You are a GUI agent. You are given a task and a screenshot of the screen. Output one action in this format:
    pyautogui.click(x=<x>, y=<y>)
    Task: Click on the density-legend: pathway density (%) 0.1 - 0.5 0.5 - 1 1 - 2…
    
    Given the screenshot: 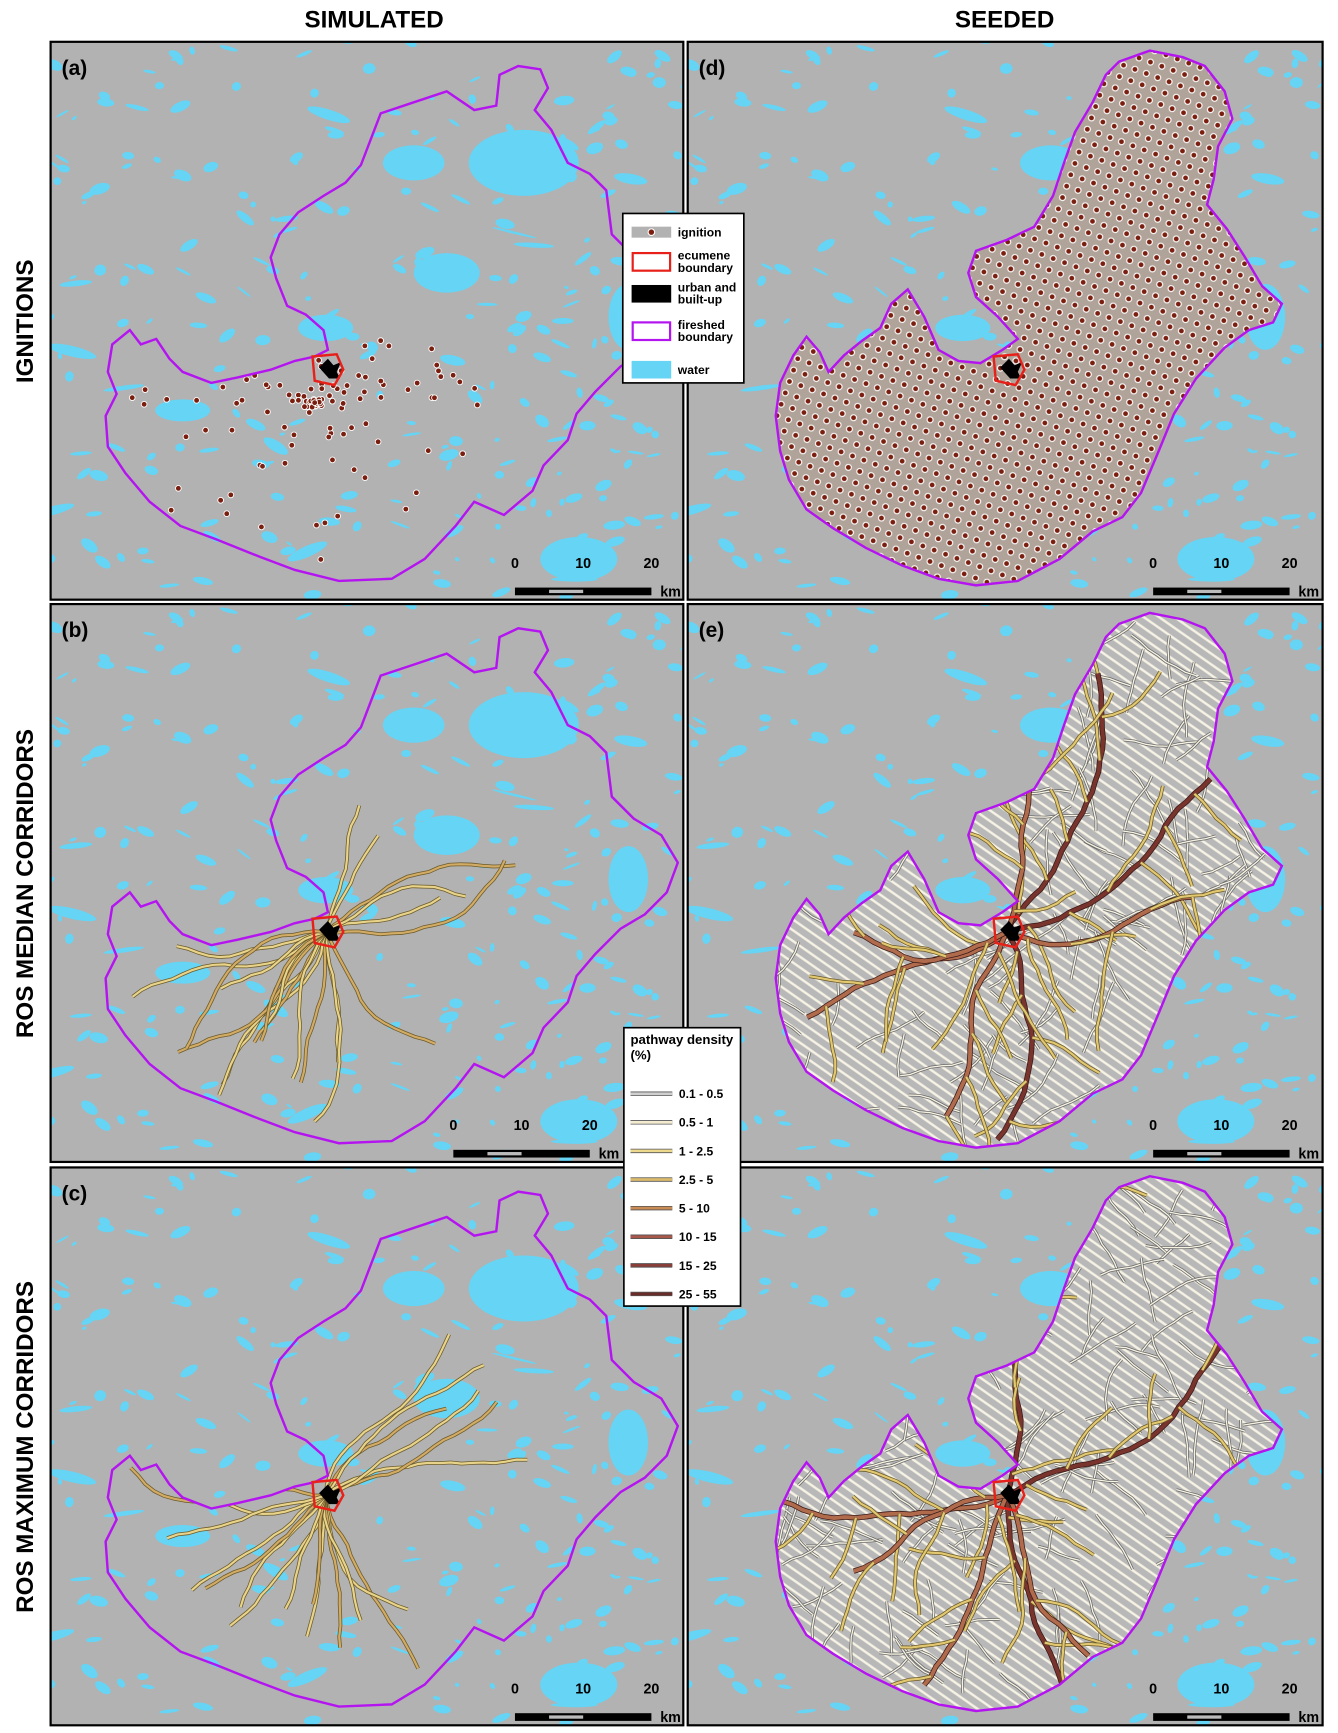 What is the action you would take?
    pyautogui.click(x=682, y=1166)
    